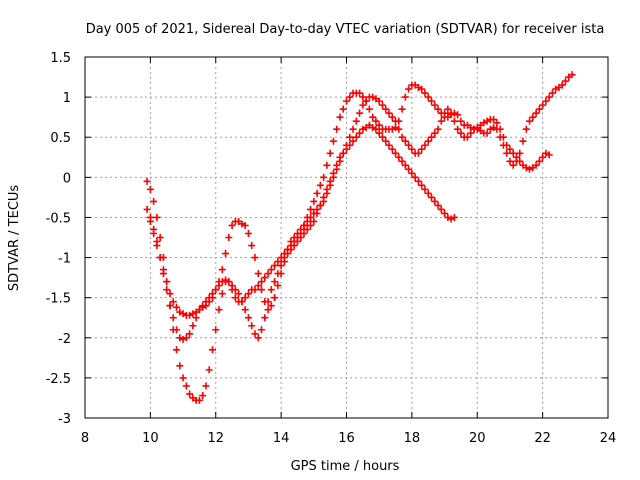 This screenshot has height=480, width=640. What do you see at coordinates (85, 438) in the screenshot?
I see `x-tick-label: 8` at bounding box center [85, 438].